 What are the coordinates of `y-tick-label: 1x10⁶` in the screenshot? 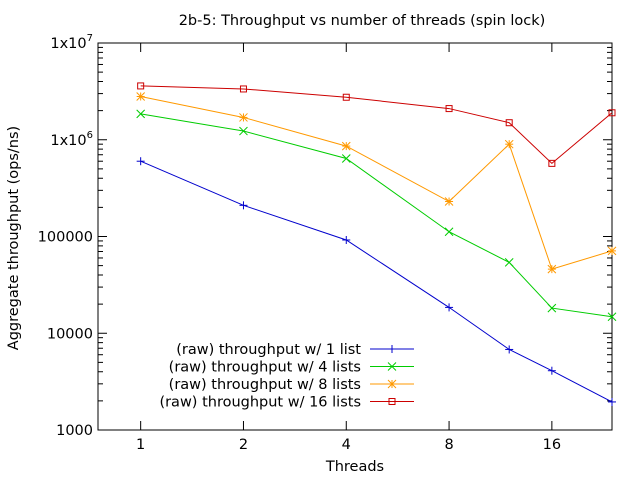 It's located at (71, 139).